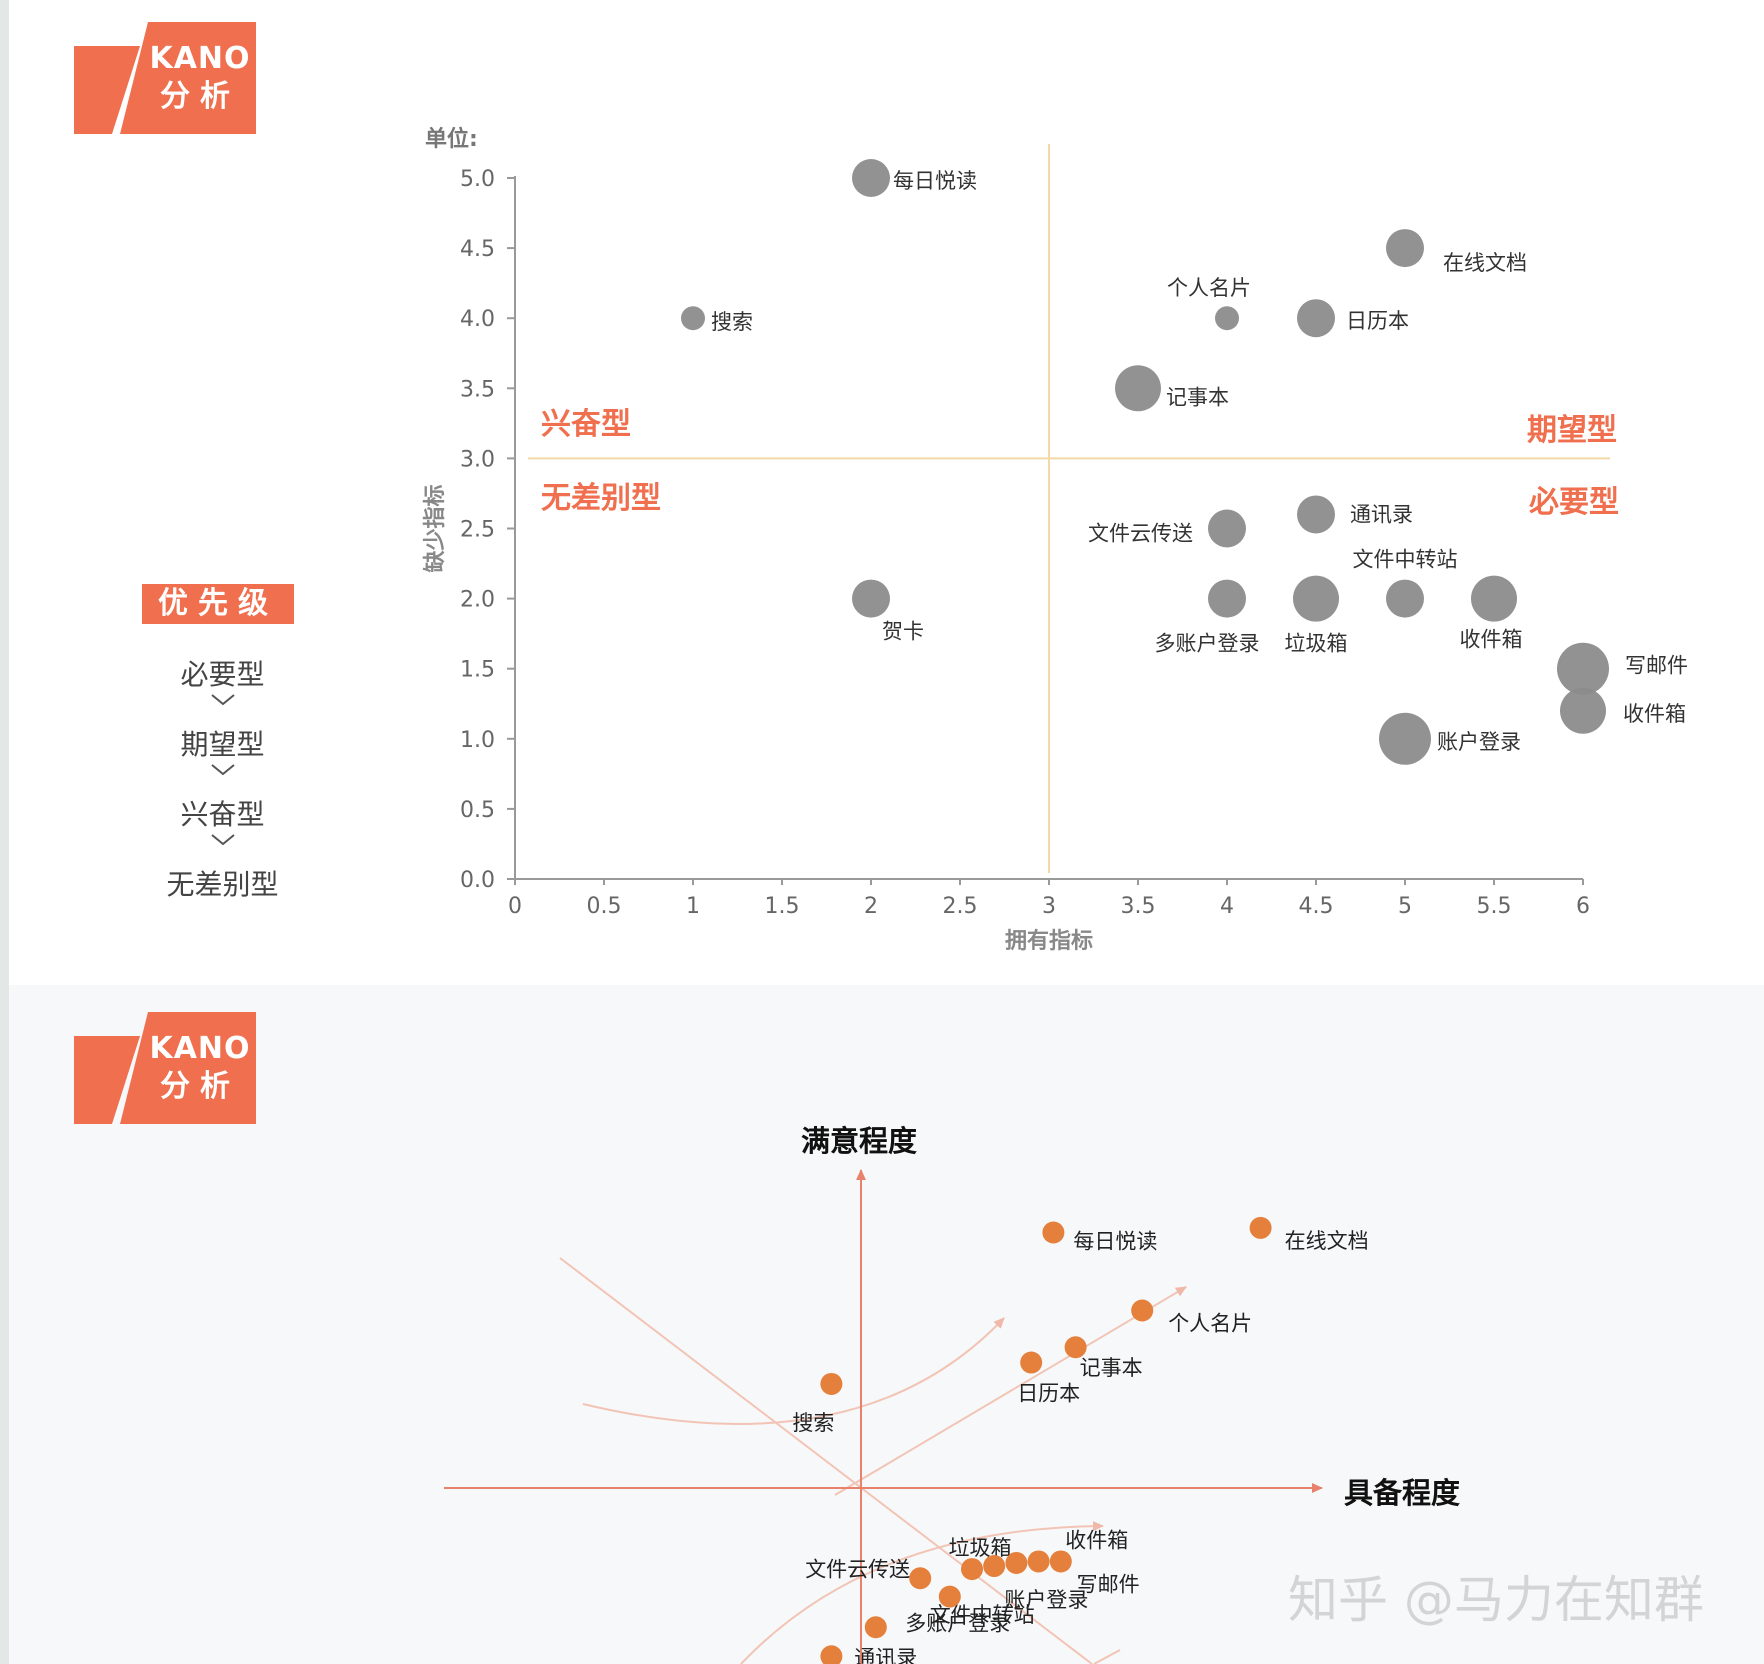  What do you see at coordinates (477, 740) in the screenshot?
I see `y-tick-label: 1.0` at bounding box center [477, 740].